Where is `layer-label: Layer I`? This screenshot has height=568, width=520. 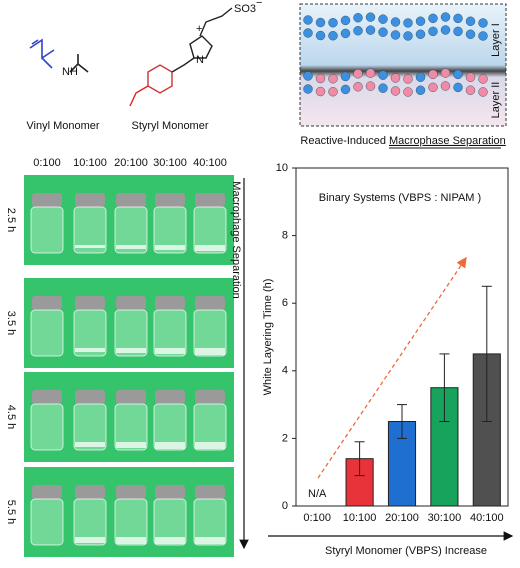 layer-label: Layer I is located at coordinates (496, 40).